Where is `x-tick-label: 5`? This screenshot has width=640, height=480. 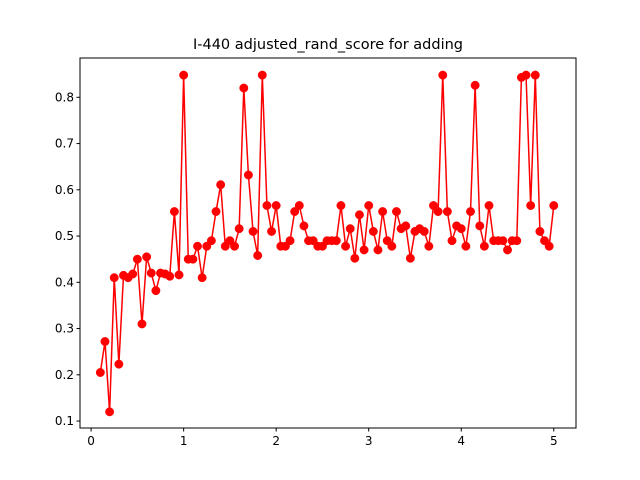 x-tick-label: 5 is located at coordinates (554, 441).